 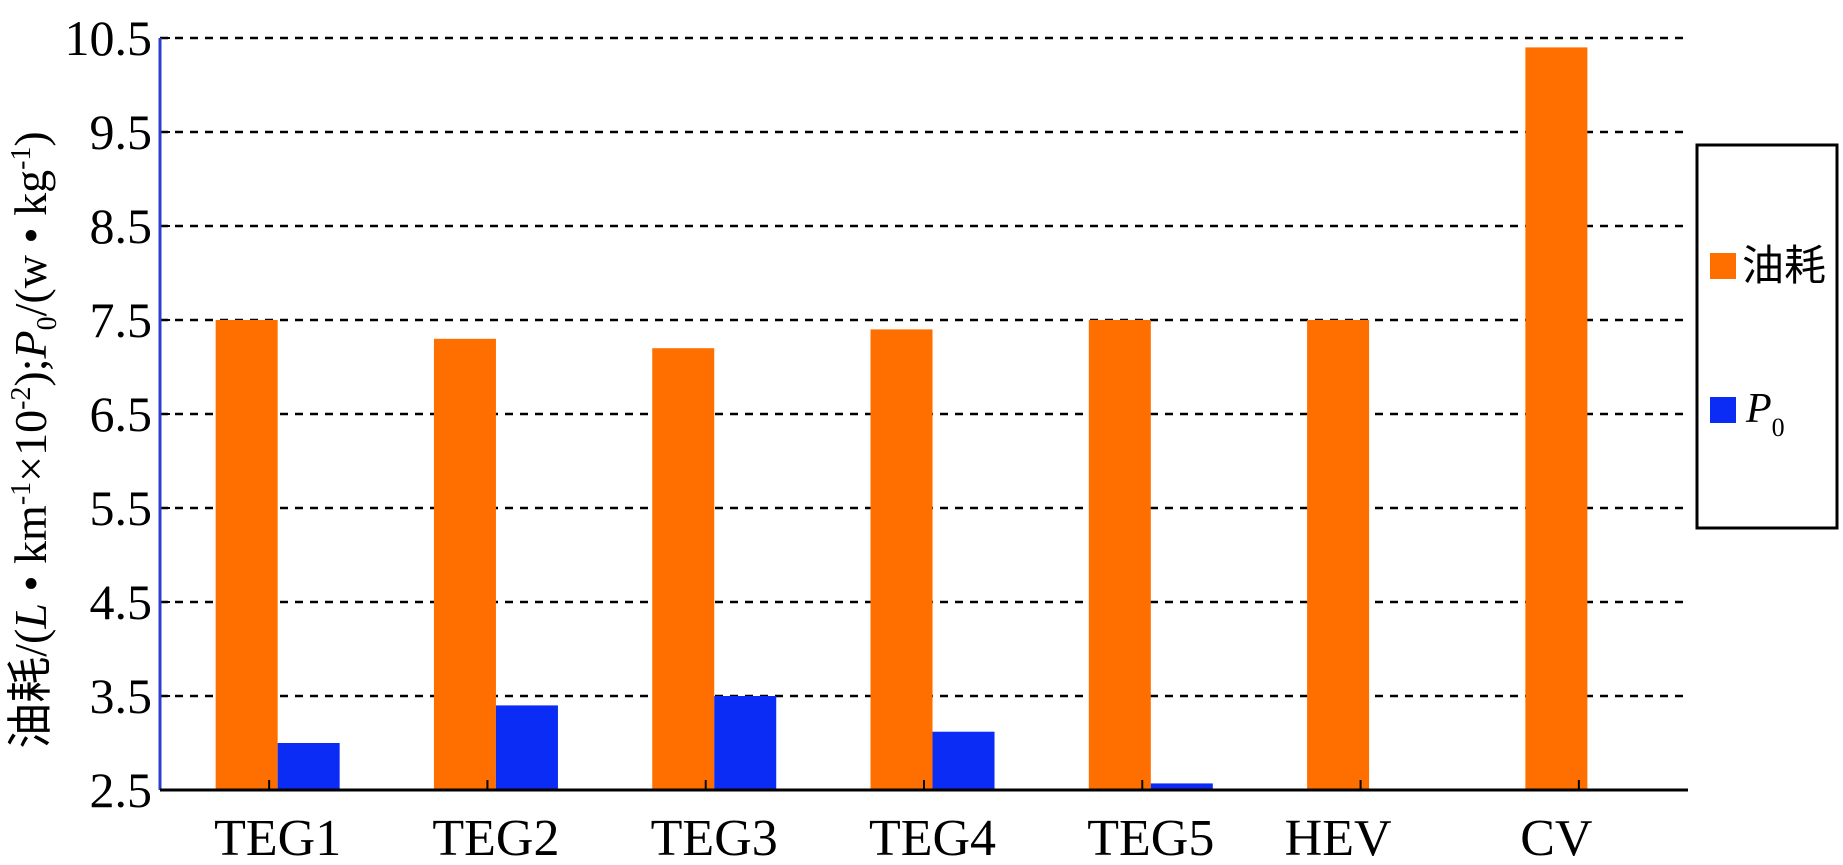 I want to click on legend: 油耗 P0, so click(x=1767, y=336).